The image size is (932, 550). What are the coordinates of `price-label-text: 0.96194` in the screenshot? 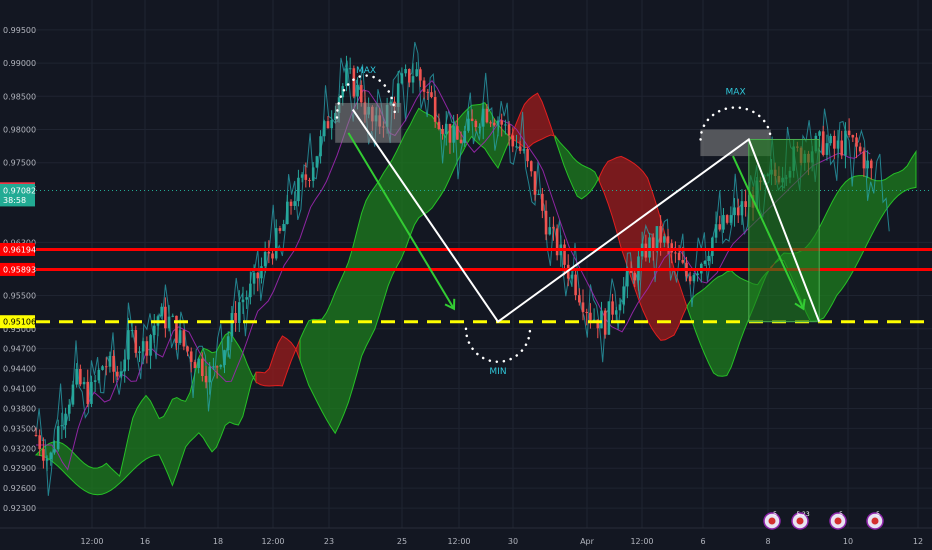 It's located at (19, 249).